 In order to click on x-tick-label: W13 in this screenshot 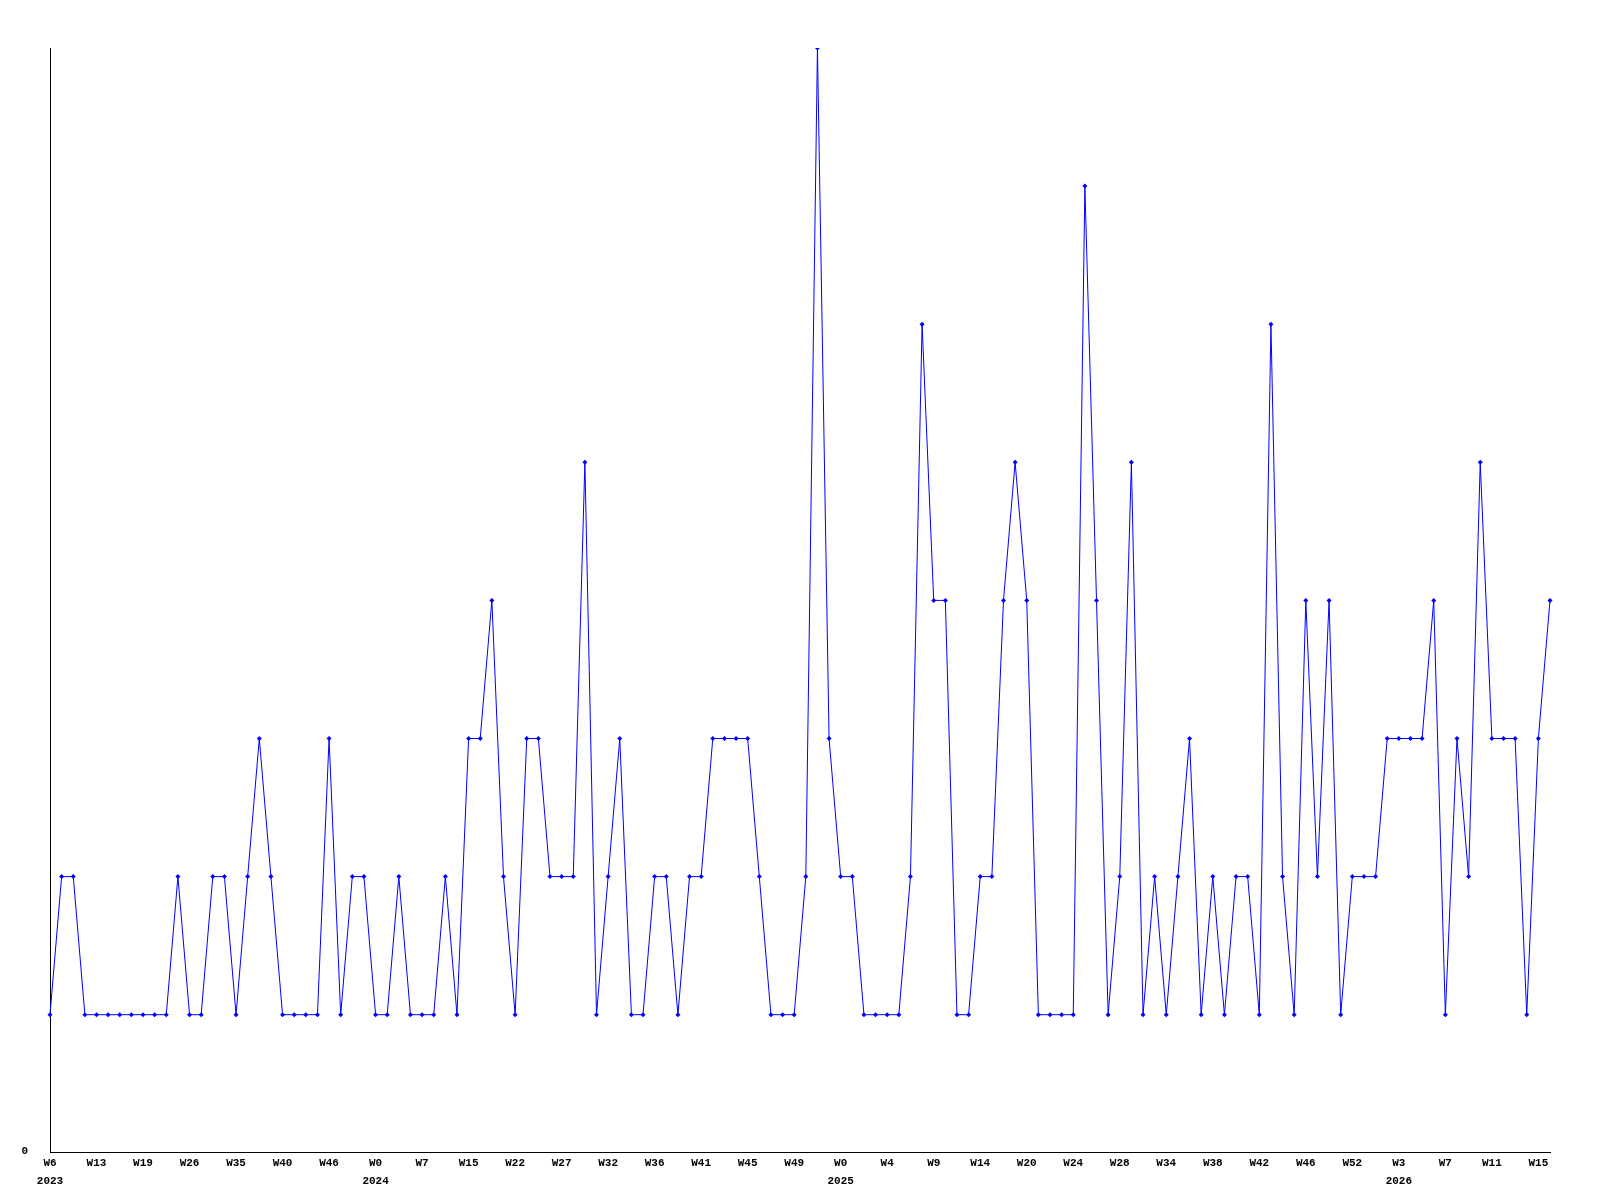, I will do `click(96, 1163)`.